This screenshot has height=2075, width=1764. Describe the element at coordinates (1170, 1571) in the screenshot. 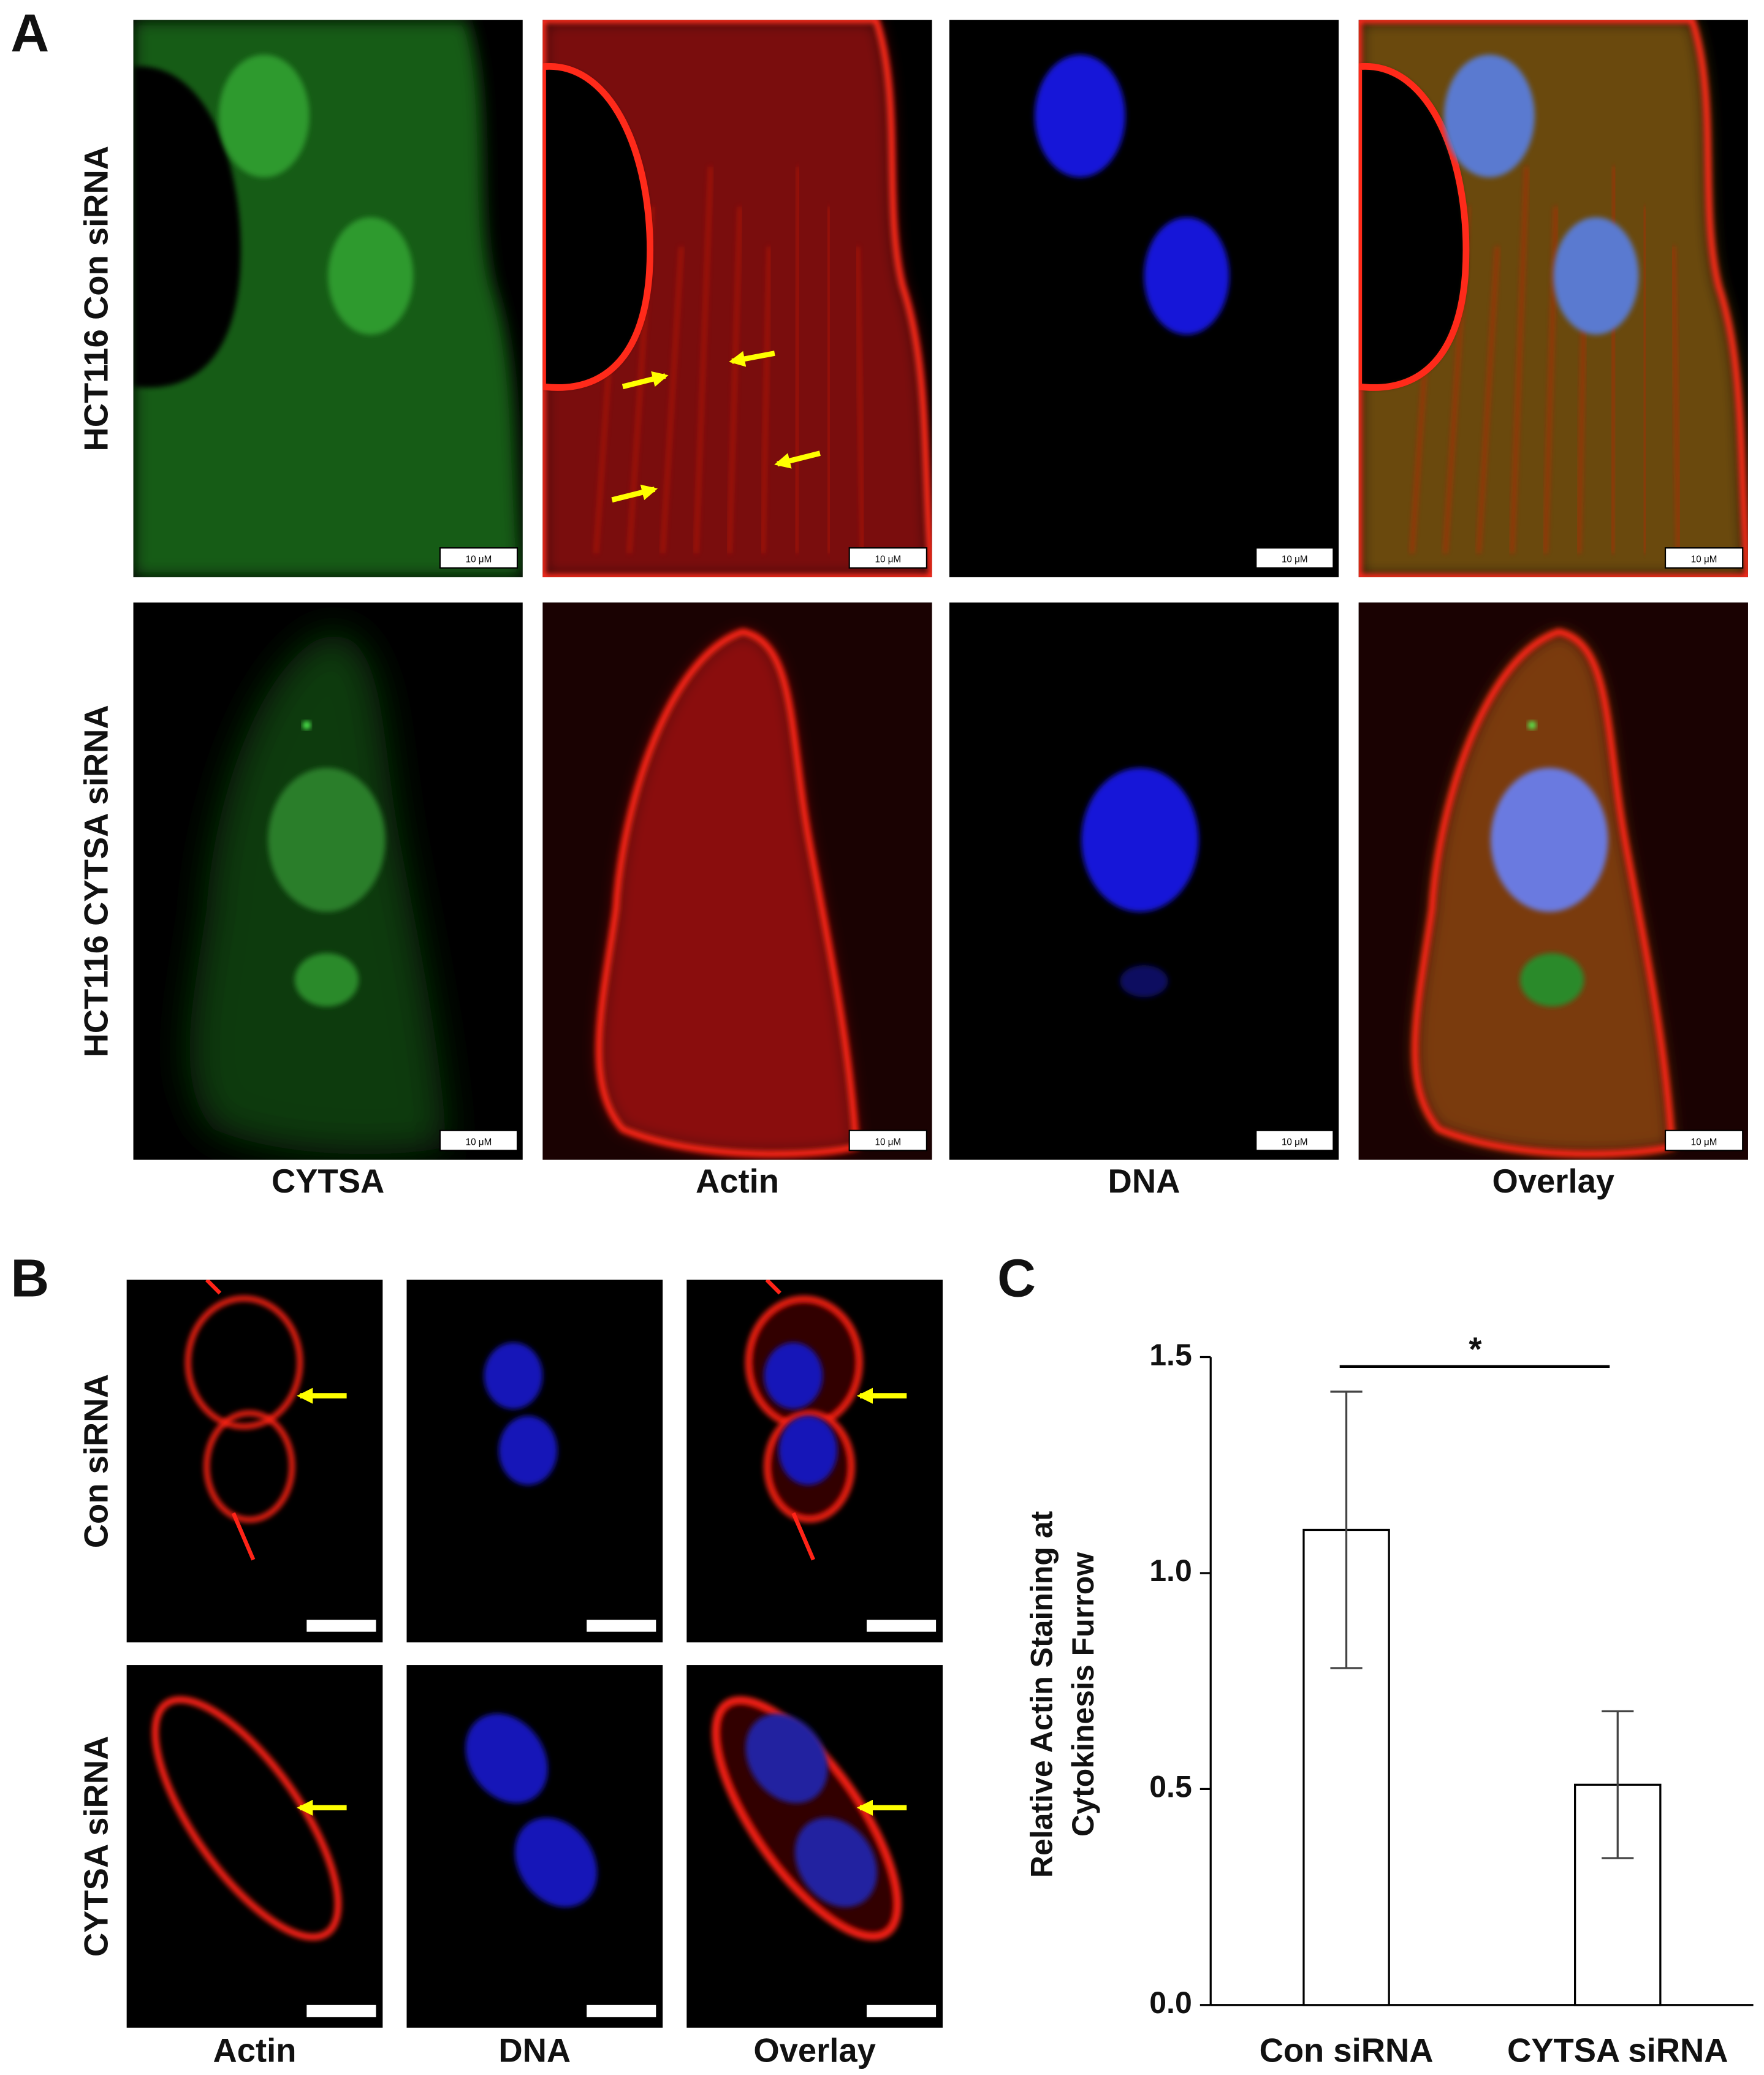

I see `y-tick-label: 1.0` at that location.